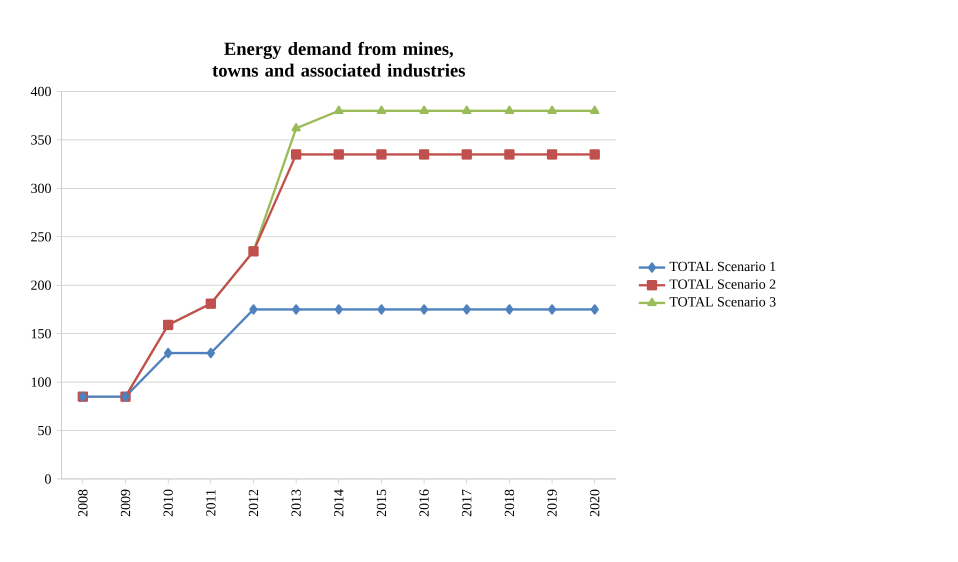 Image resolution: width=958 pixels, height=562 pixels. Describe the element at coordinates (211, 503) in the screenshot. I see `x-tick-label: 2011` at that location.